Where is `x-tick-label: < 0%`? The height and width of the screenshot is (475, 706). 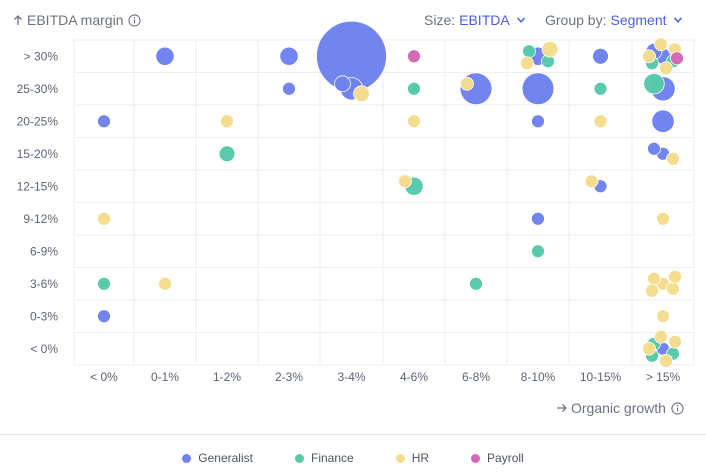 x-tick-label: < 0% is located at coordinates (104, 377).